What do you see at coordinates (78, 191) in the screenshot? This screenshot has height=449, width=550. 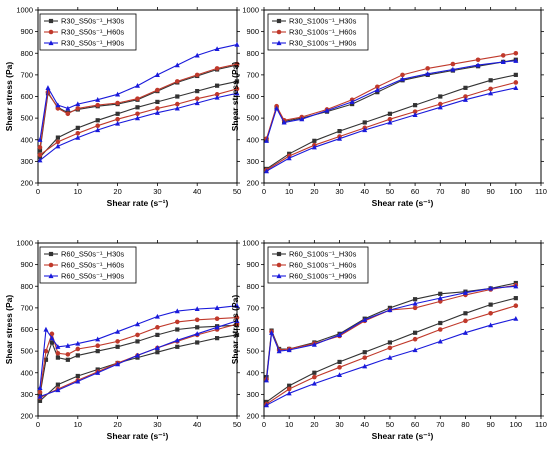 I see `x-tick-label: 10` at bounding box center [78, 191].